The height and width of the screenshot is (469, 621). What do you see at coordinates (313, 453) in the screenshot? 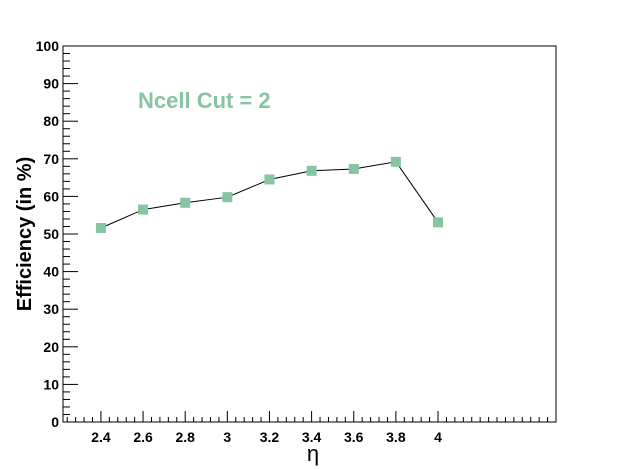
I see `x-axis-label: η` at bounding box center [313, 453].